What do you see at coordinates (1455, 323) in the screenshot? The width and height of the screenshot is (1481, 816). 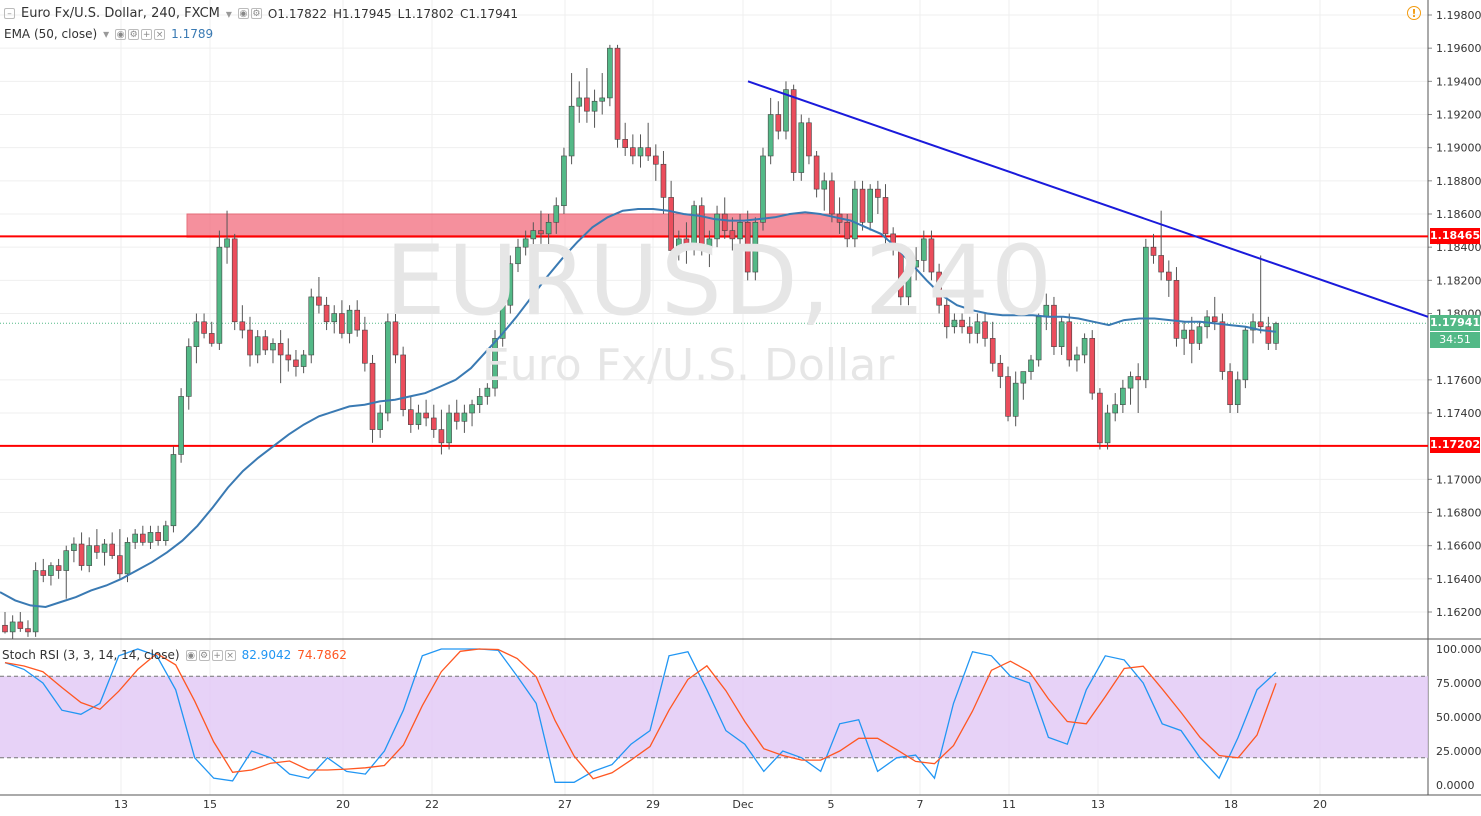 I see `current-price-tag: 1.17941` at bounding box center [1455, 323].